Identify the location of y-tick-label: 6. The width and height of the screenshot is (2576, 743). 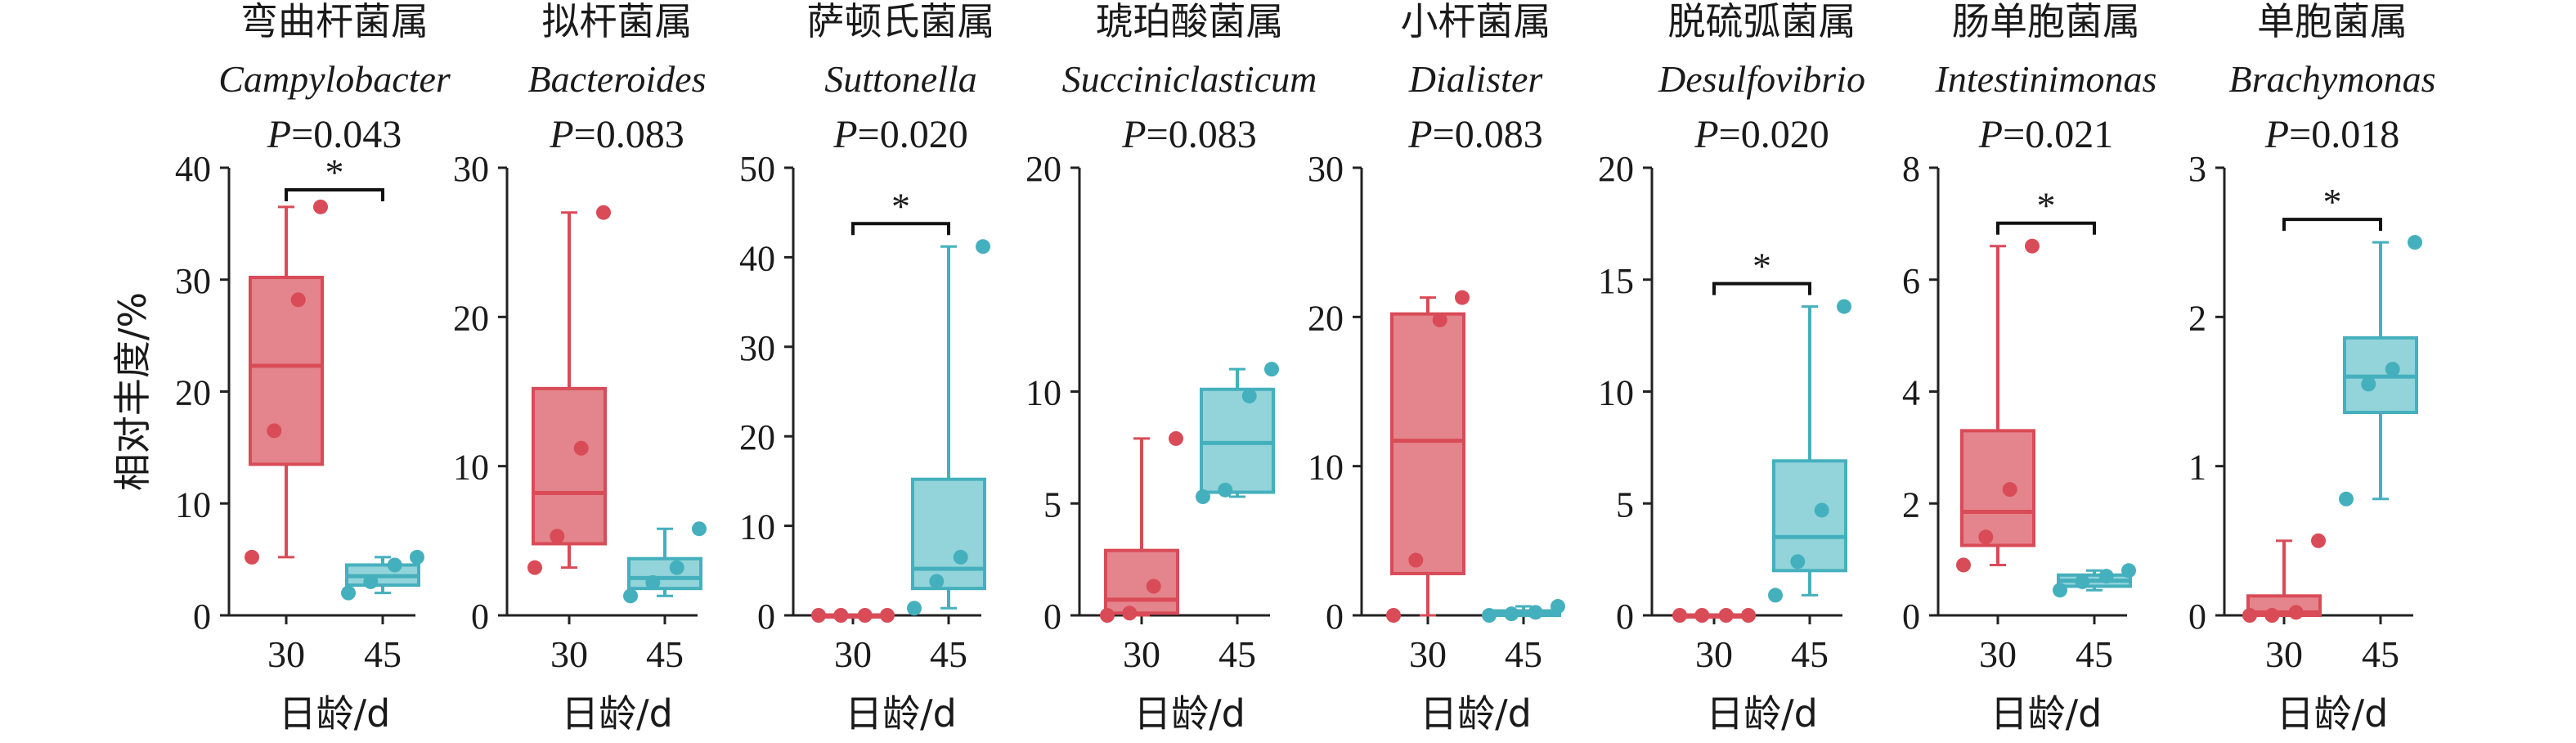
(1911, 281).